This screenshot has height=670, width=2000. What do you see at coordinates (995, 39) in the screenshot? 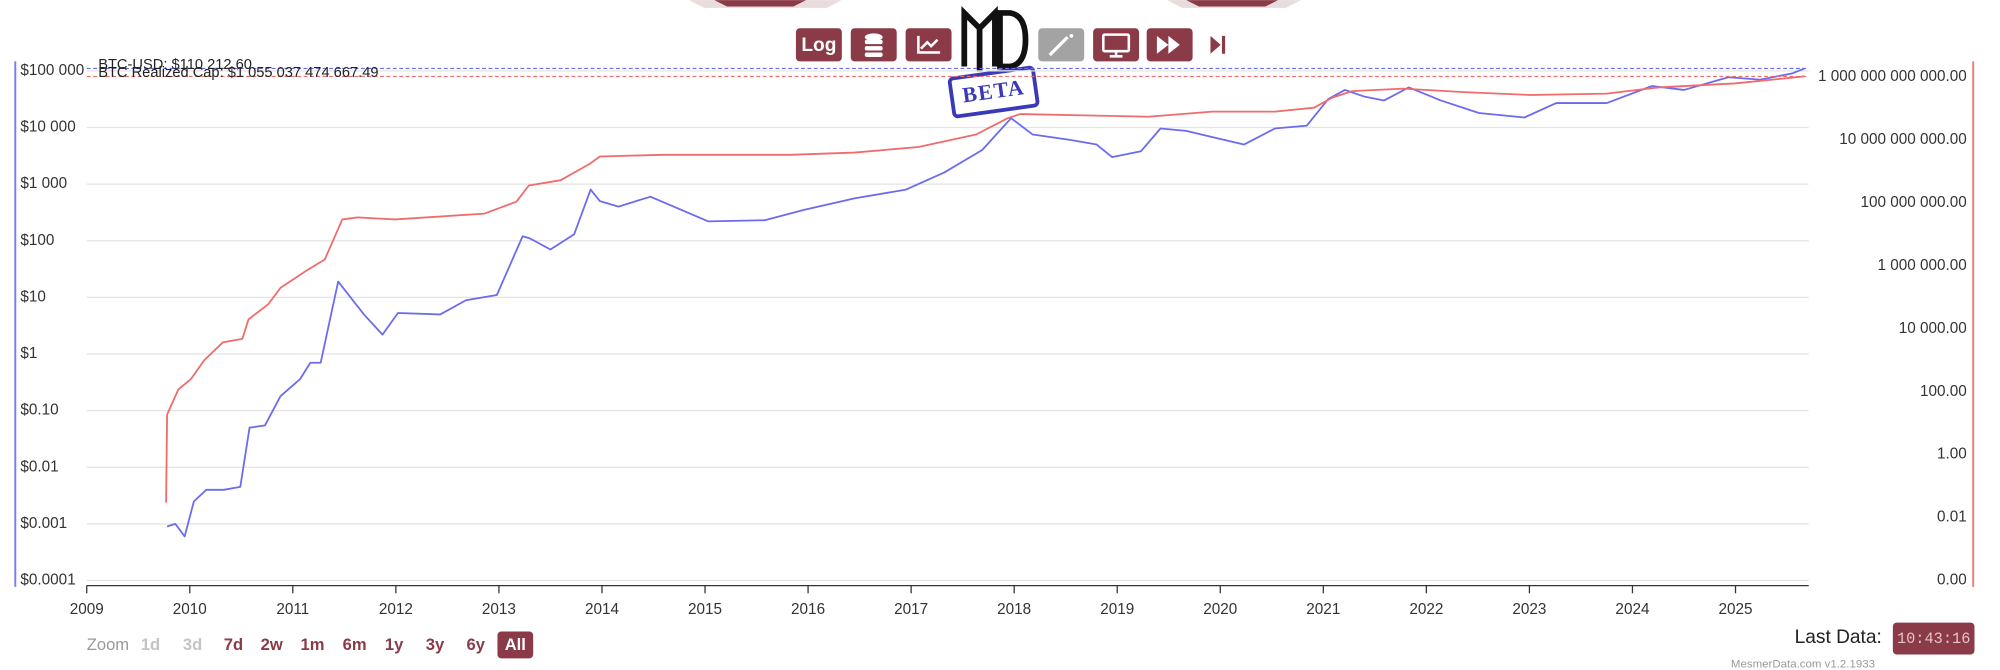
I see `logo` at bounding box center [995, 39].